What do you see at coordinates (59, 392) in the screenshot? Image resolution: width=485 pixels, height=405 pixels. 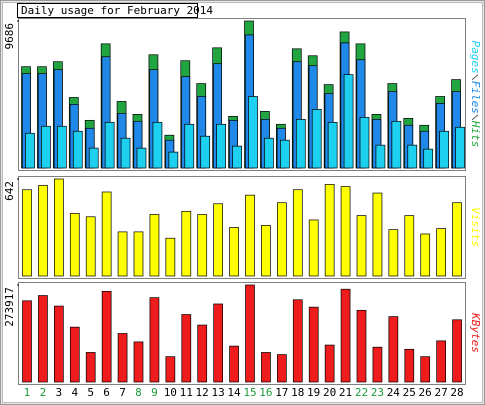 I see `x-tick-label: 3` at bounding box center [59, 392].